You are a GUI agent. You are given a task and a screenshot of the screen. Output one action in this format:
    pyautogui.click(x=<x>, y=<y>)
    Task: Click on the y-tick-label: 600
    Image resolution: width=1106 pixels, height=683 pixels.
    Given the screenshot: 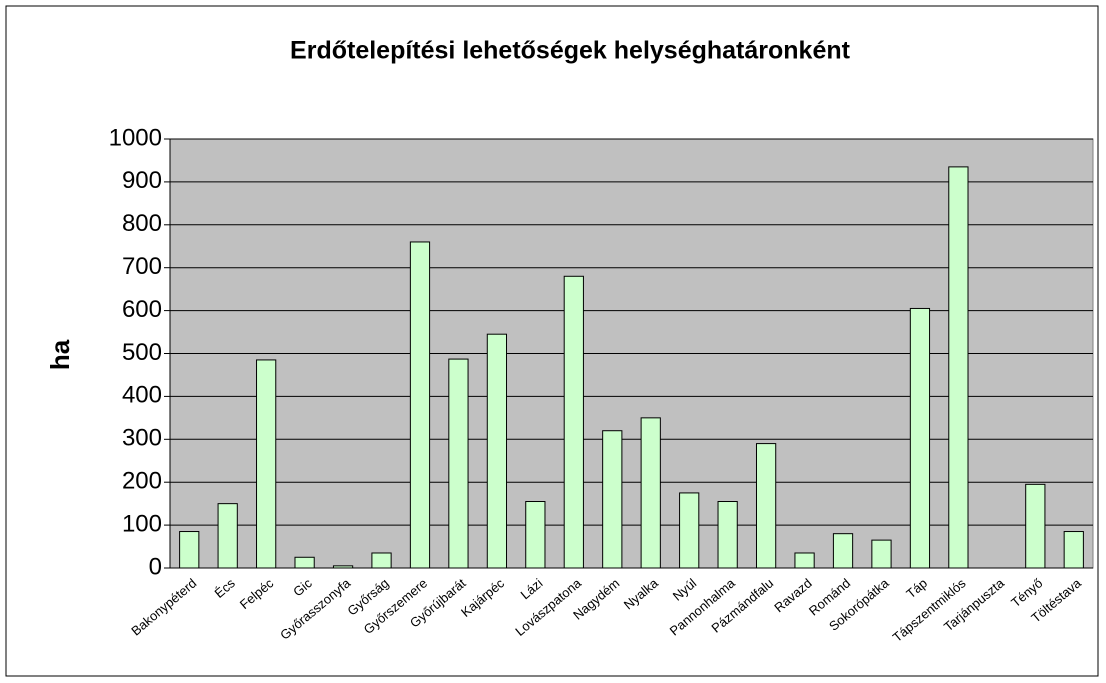 What is the action you would take?
    pyautogui.click(x=142, y=309)
    